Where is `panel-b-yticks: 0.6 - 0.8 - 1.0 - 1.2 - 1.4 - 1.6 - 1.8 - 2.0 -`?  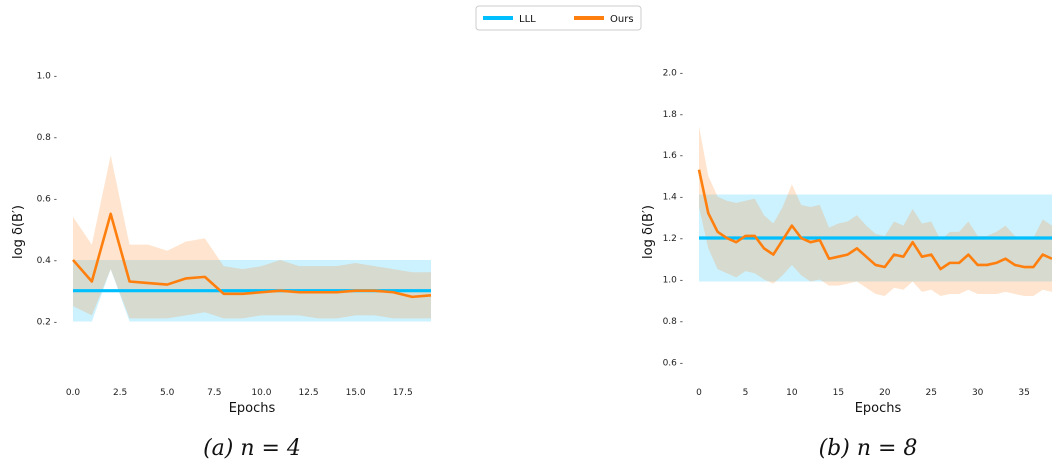 panel-b-yticks: 0.6 - 0.8 - 1.0 - 1.2 - 1.4 - 1.6 - 1.8 - 2.0 - is located at coordinates (673, 218).